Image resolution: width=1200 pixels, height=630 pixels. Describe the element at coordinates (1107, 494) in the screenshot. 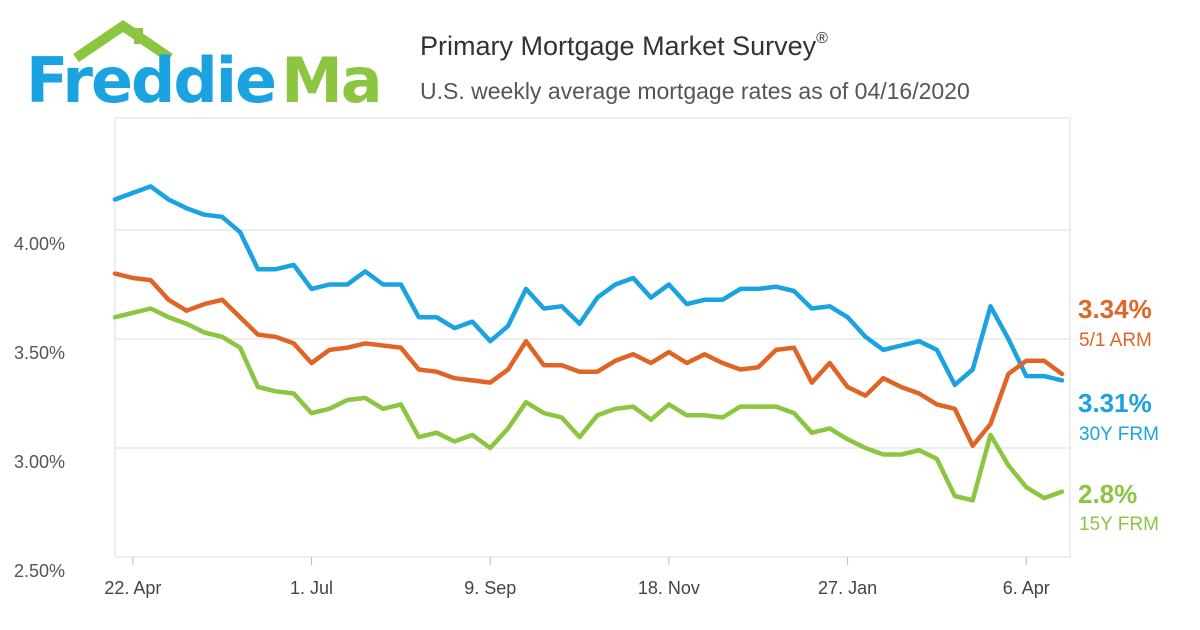

I see `end-value-15y-frm: 2.8%` at that location.